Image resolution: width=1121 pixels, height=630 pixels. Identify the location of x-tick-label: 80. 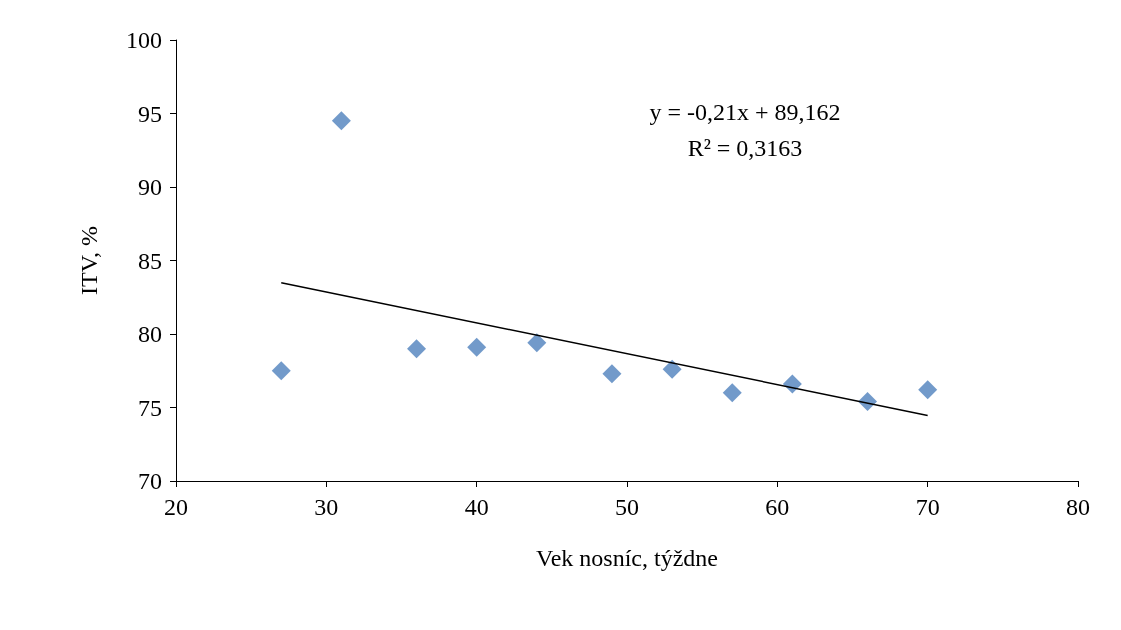
(1078, 507).